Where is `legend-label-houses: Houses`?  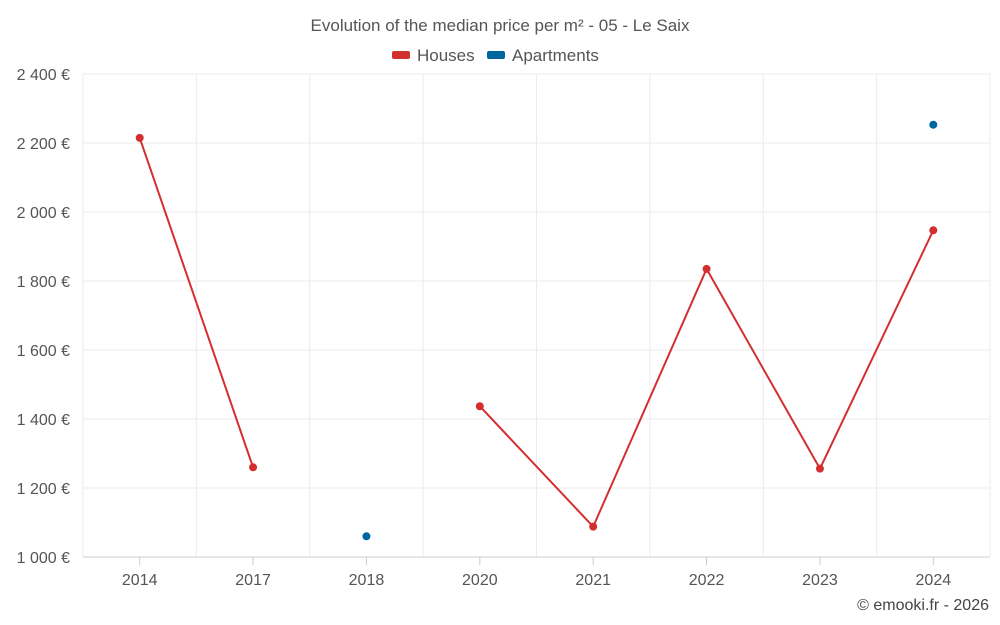
legend-label-houses: Houses is located at coordinates (446, 55).